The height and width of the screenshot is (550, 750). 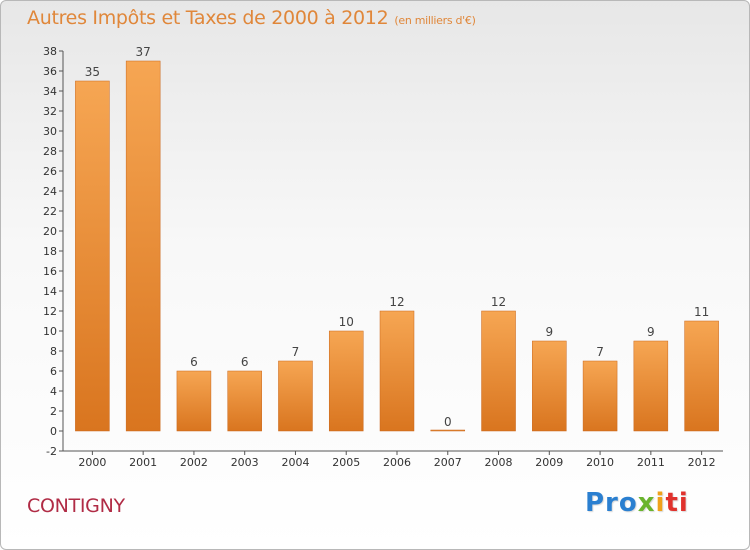 What do you see at coordinates (397, 371) in the screenshot?
I see `bar-2006` at bounding box center [397, 371].